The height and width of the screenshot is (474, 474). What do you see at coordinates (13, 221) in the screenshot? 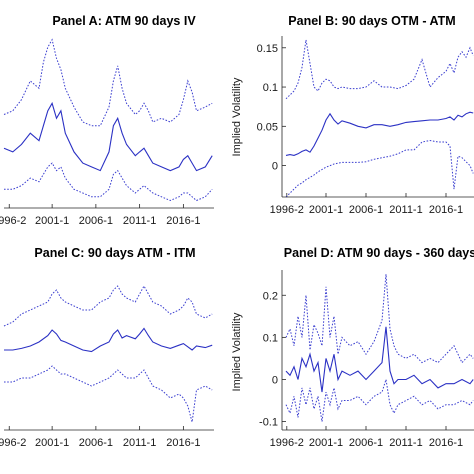
I see `panel-a-x-tick-label: 1996-2` at bounding box center [13, 221].